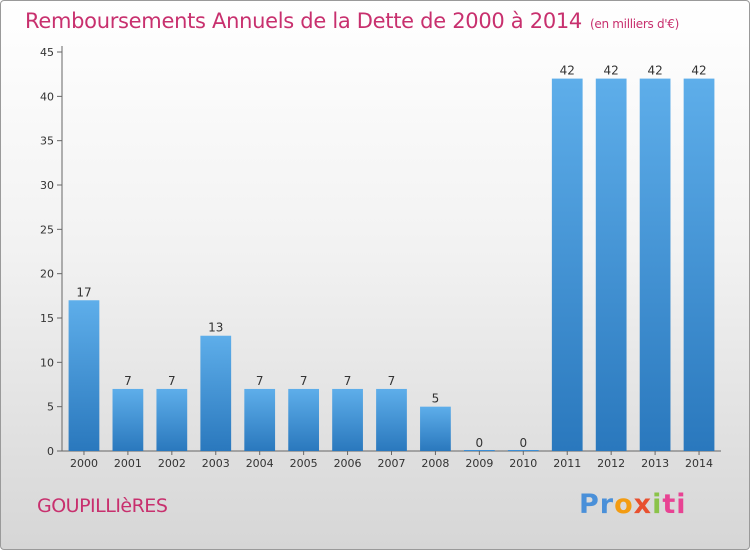 This screenshot has width=750, height=550. Describe the element at coordinates (611, 264) in the screenshot. I see `bar-2012` at that location.